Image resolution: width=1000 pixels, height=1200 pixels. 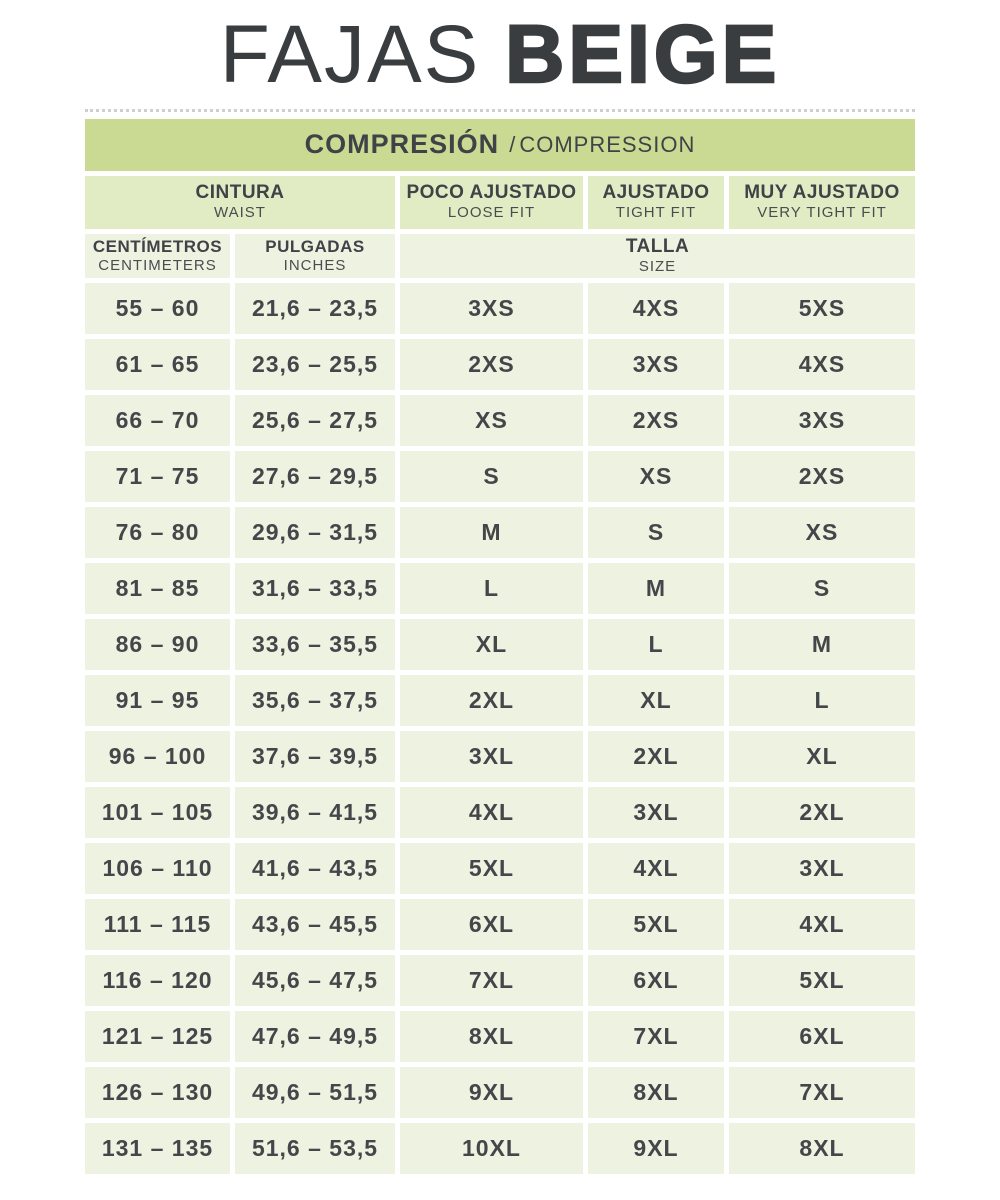 What do you see at coordinates (157, 364) in the screenshot?
I see `cell-cm: 61 – 65` at bounding box center [157, 364].